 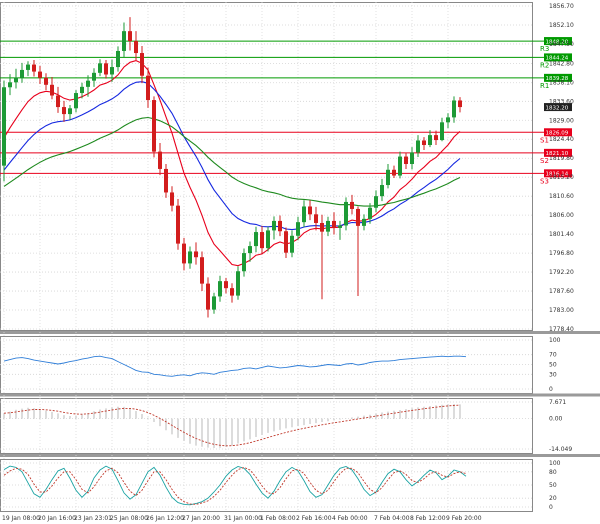 What do you see at coordinates (243, 518) in the screenshot?
I see `time-tick-label: 31 Jan 00:00` at bounding box center [243, 518].